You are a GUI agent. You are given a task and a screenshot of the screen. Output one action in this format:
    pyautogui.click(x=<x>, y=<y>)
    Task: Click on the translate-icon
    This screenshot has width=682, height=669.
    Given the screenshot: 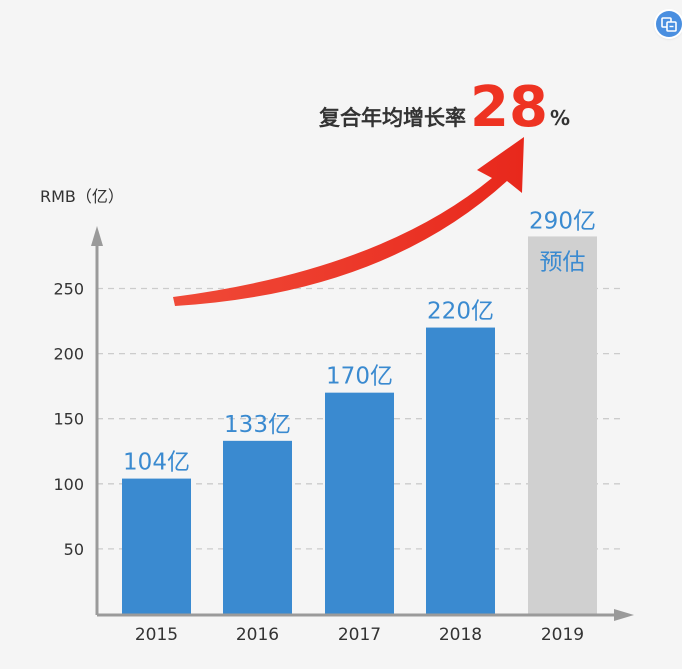 What is the action you would take?
    pyautogui.click(x=669, y=24)
    